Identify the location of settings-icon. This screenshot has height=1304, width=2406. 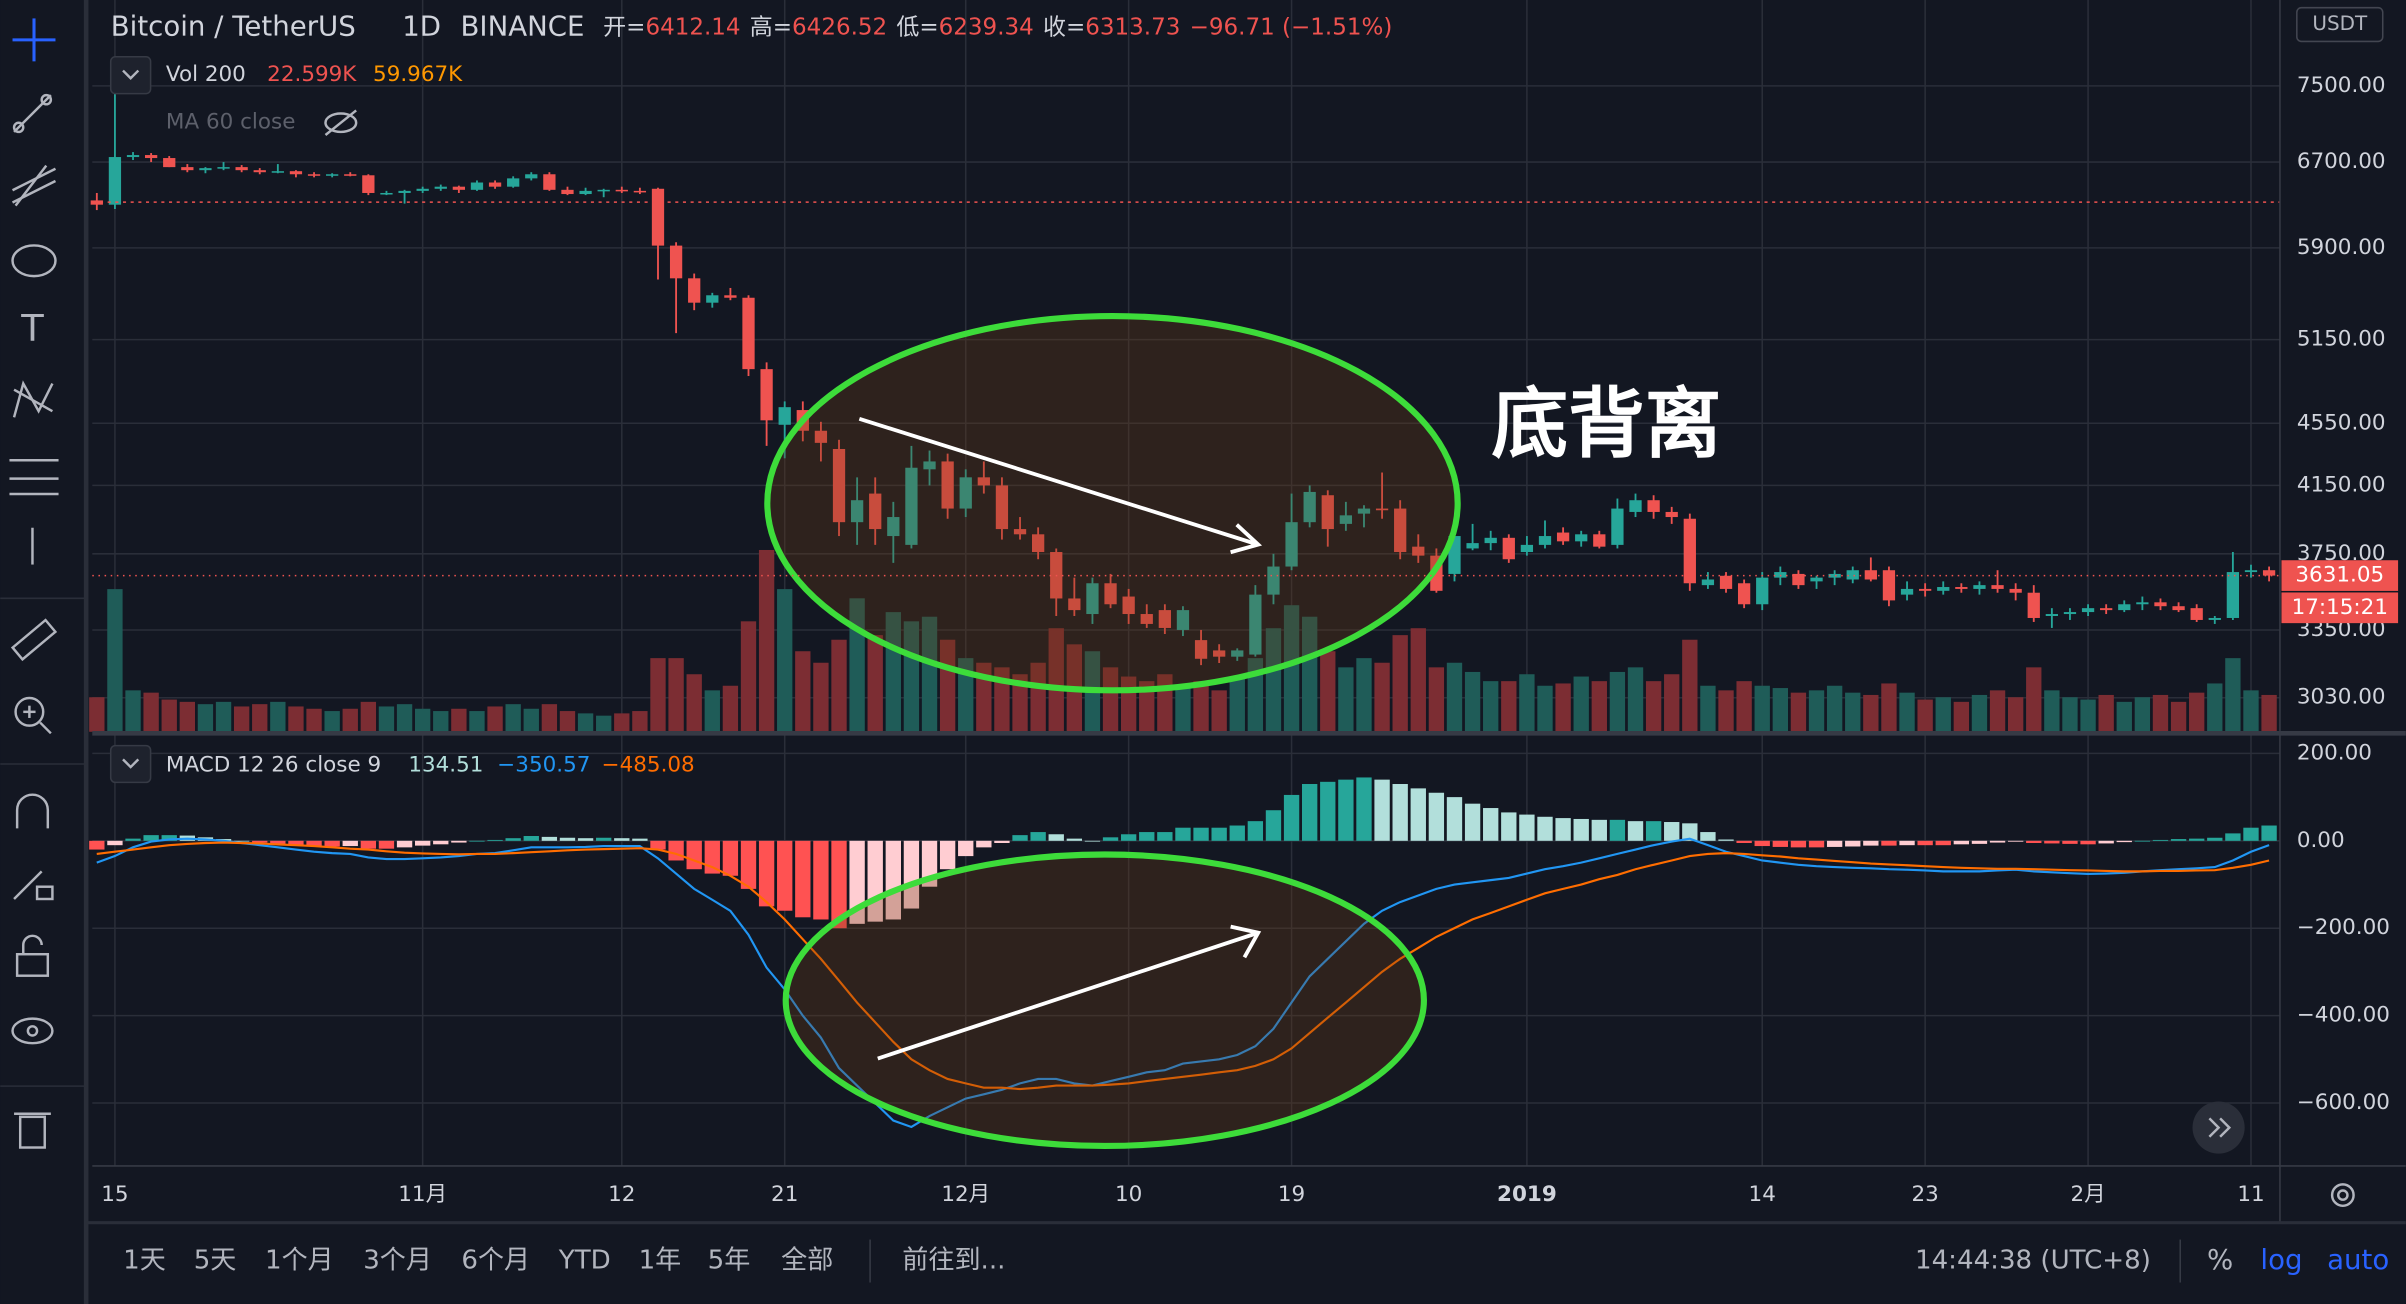
(2342, 1195).